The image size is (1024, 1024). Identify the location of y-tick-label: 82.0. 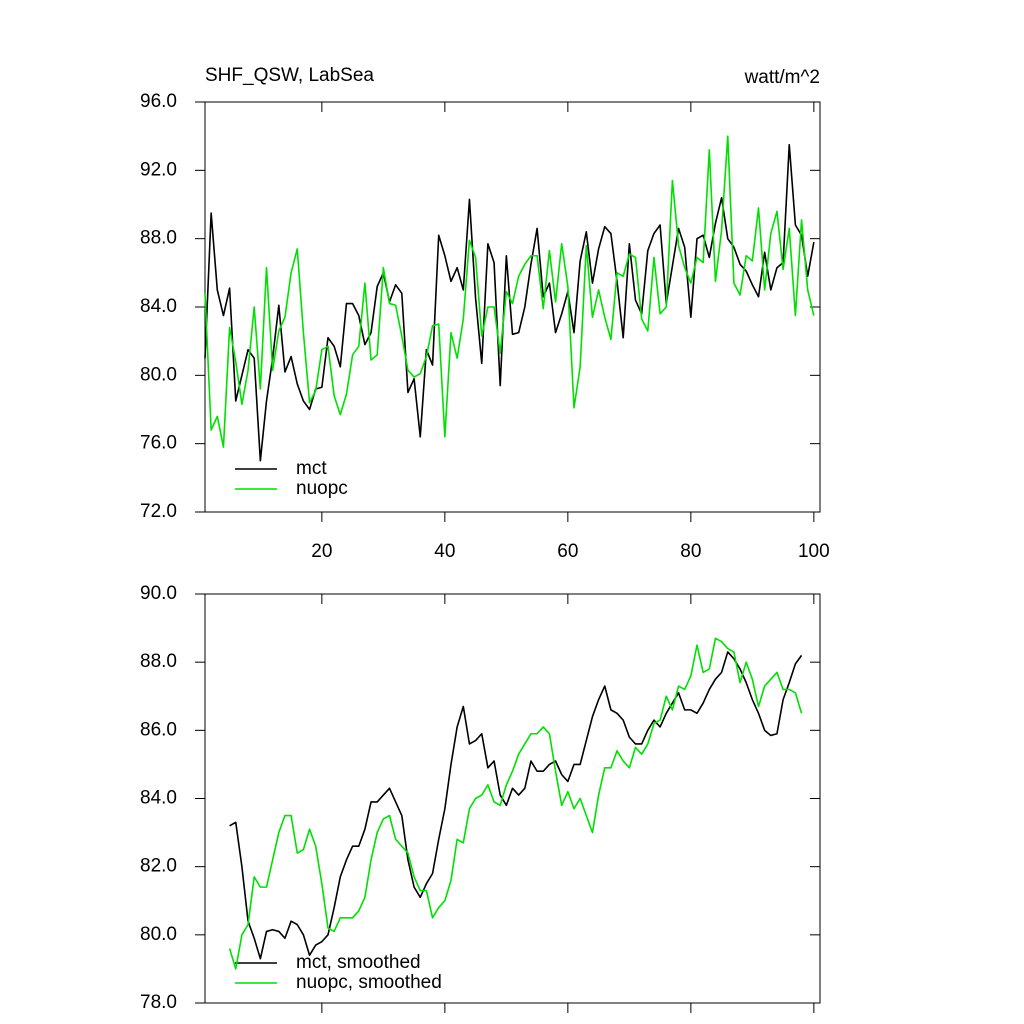
(158, 866).